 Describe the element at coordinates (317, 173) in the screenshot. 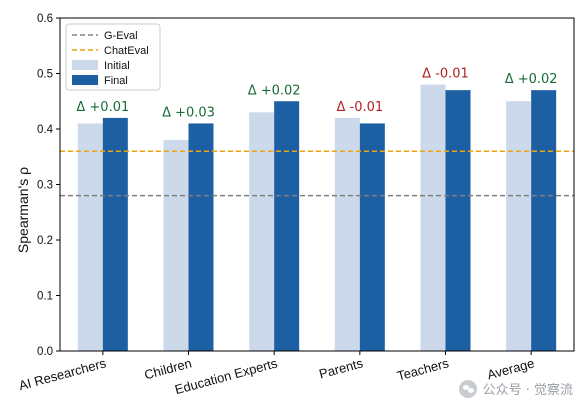

I see `reference-lines` at that location.